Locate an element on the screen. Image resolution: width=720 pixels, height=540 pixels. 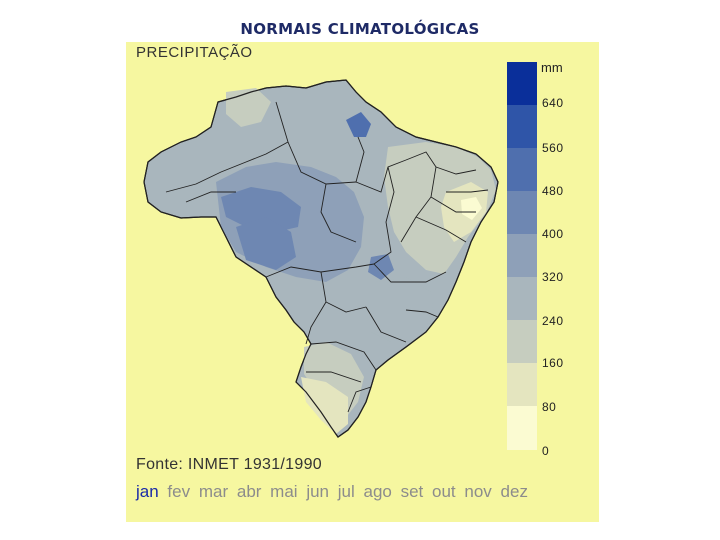
region-80-rio-grande-do-sul is located at coordinates (324, 405).